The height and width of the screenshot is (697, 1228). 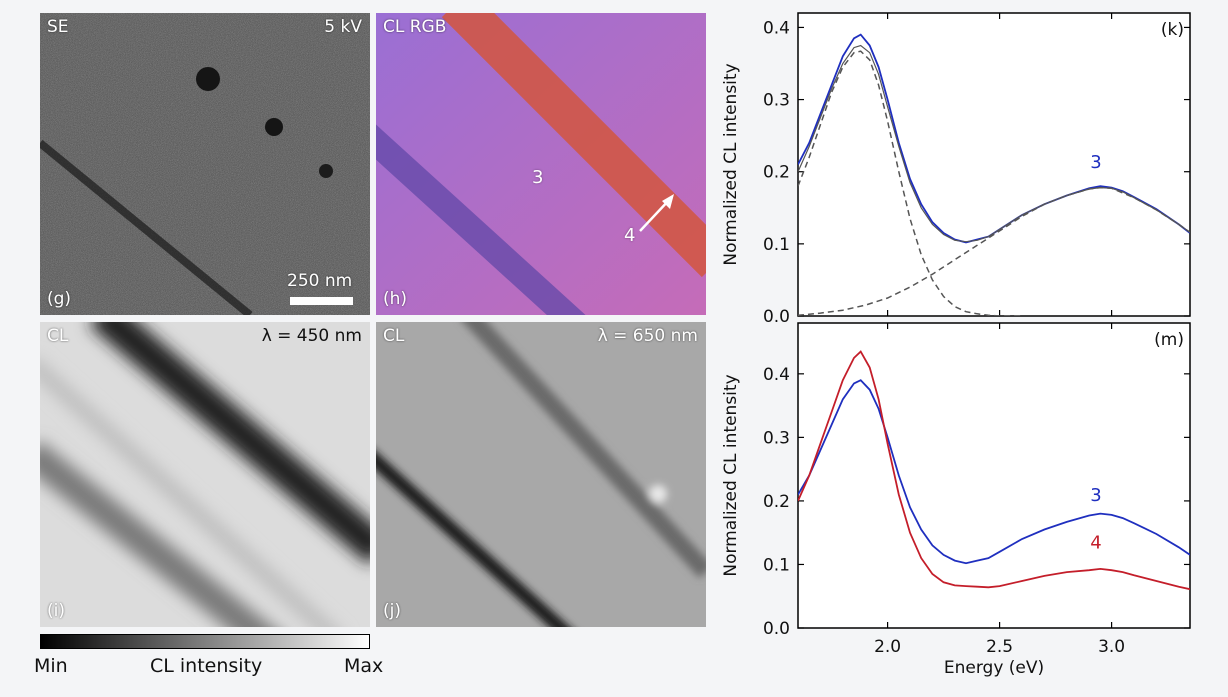 What do you see at coordinates (647, 336) in the screenshot?
I see `wavelength-label: λ = 650 nm` at bounding box center [647, 336].